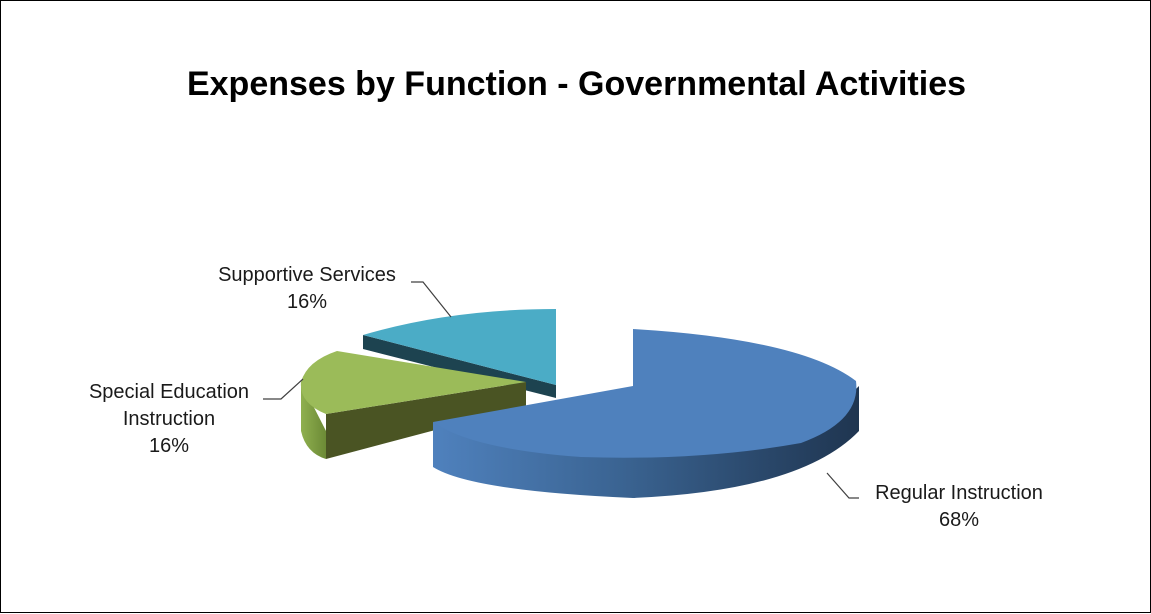 The height and width of the screenshot is (614, 1151). What do you see at coordinates (413, 382) in the screenshot?
I see `slice-special-education-top` at bounding box center [413, 382].